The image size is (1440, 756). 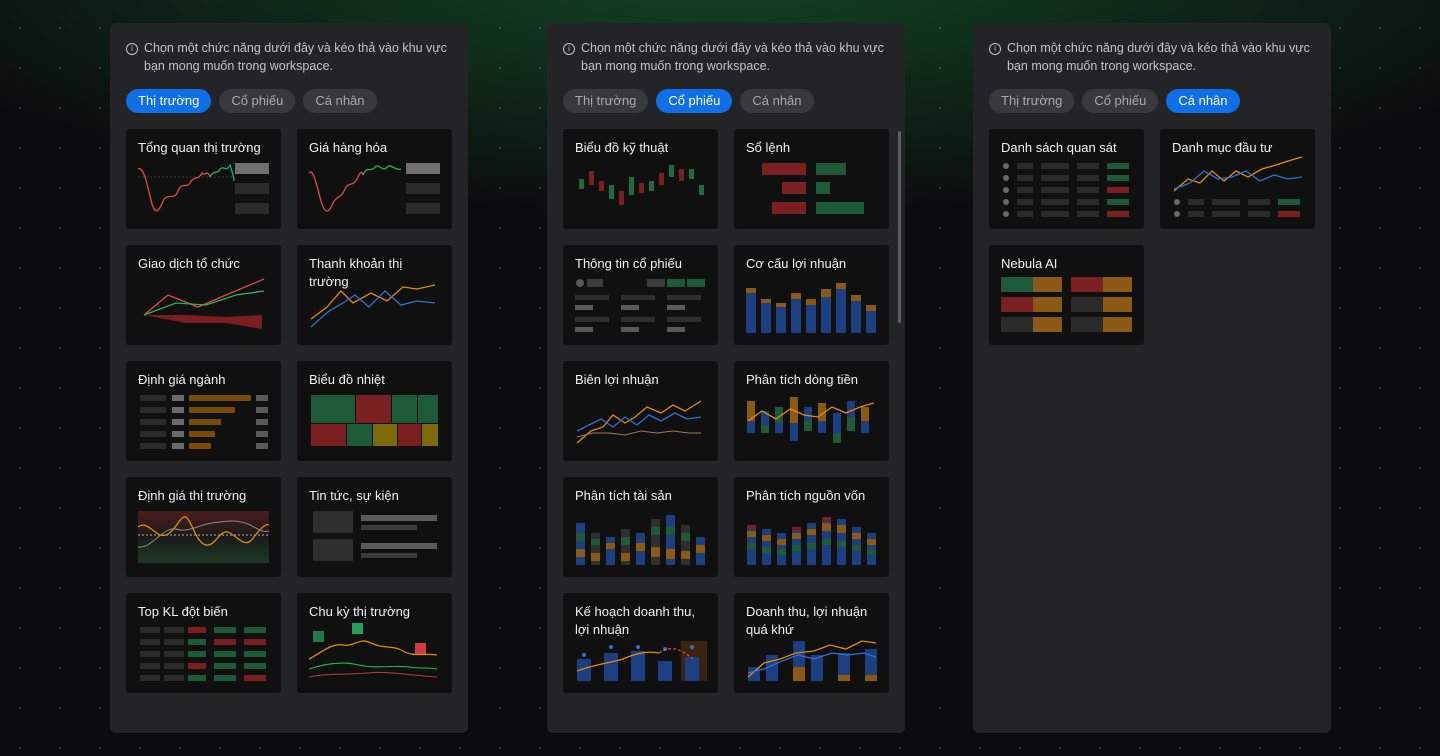 I want to click on widget-title: Biểu đồ nhiệt, so click(x=347, y=379).